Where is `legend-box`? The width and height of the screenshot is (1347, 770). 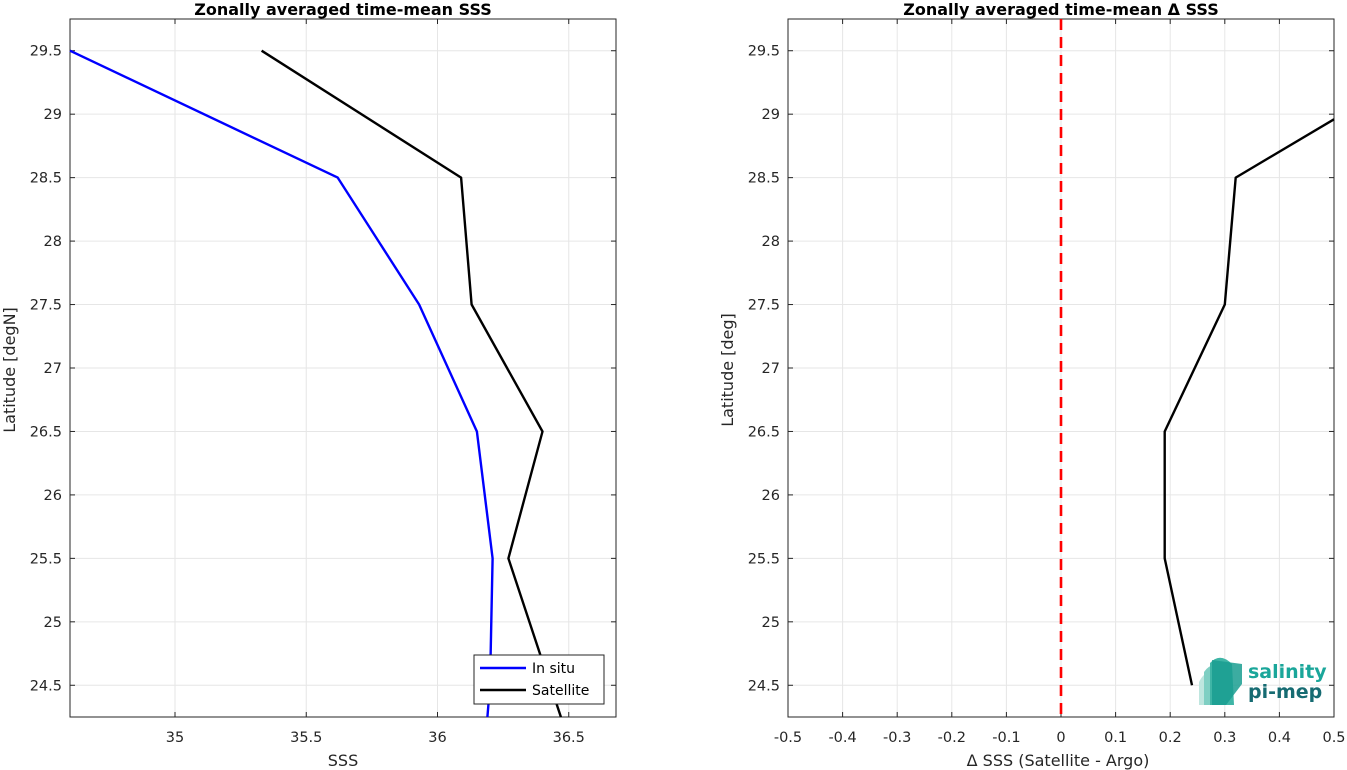
legend-box is located at coordinates (539, 679).